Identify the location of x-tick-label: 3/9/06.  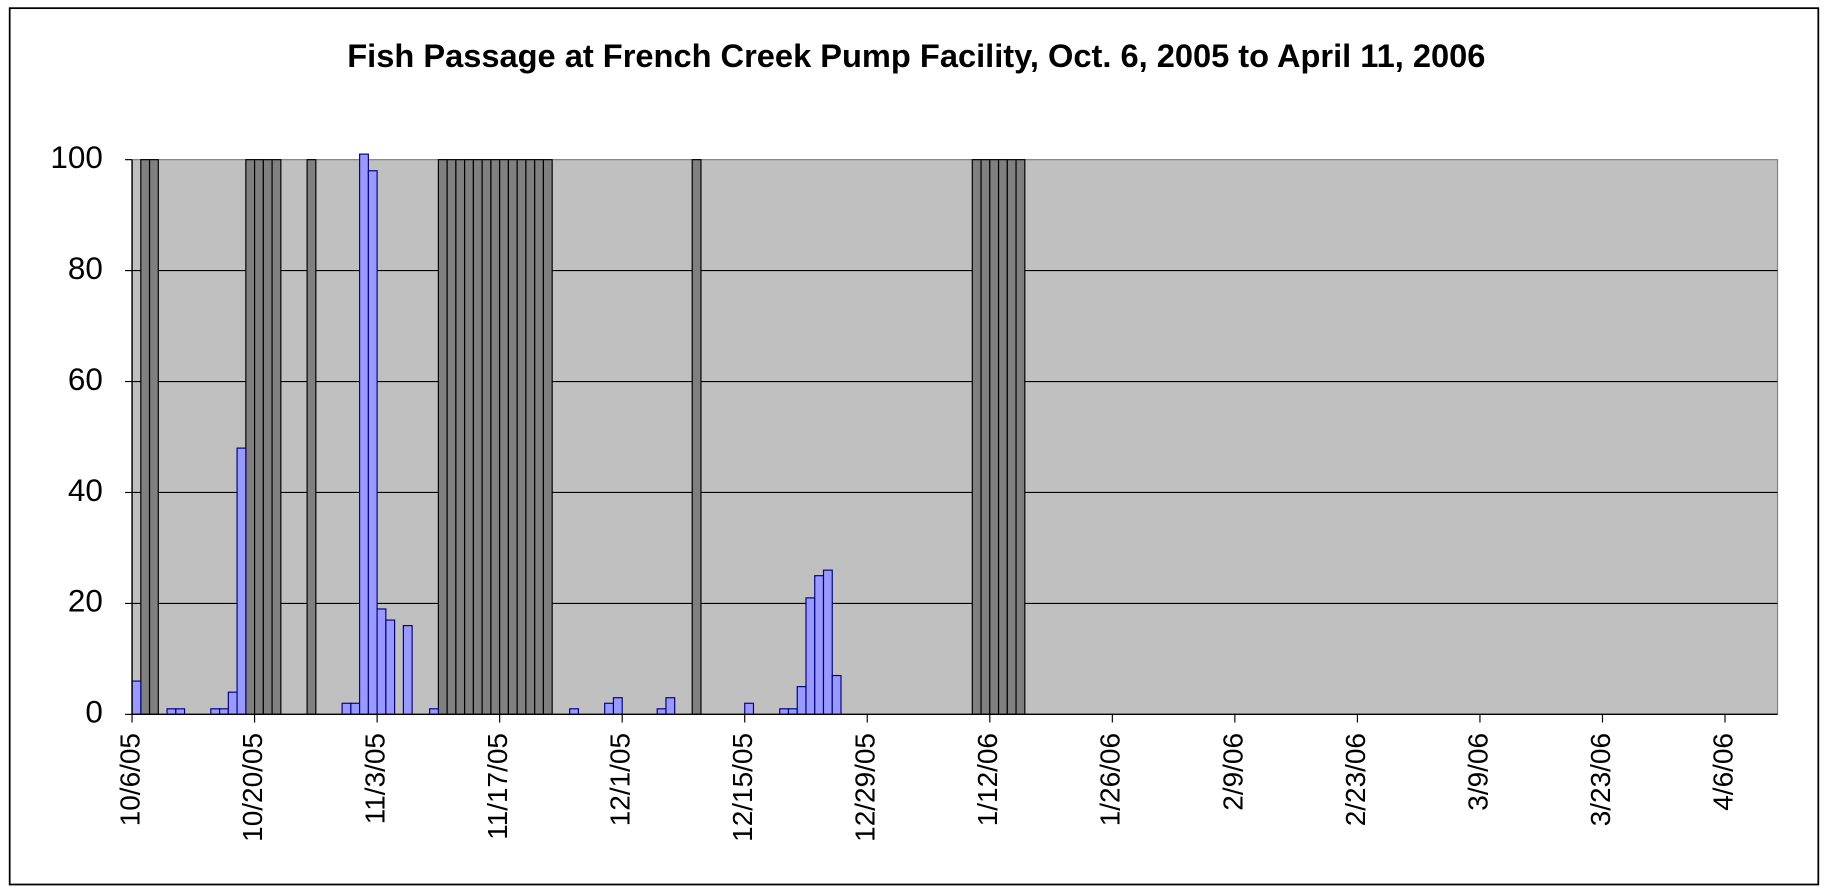
(1477, 772).